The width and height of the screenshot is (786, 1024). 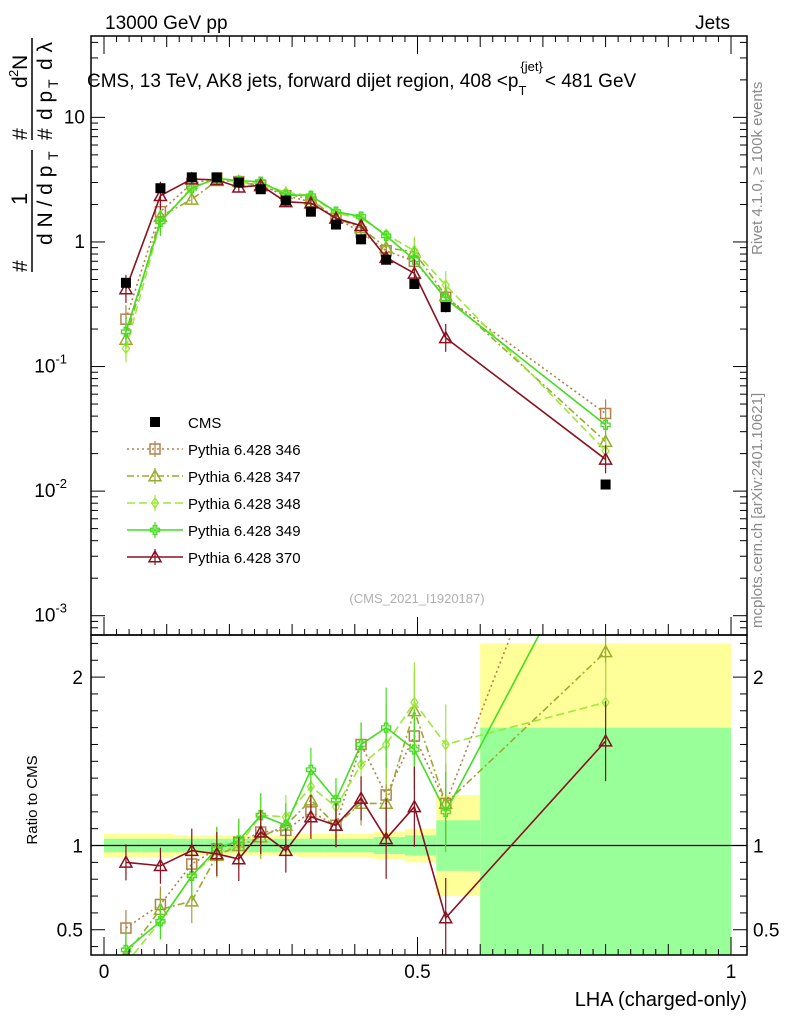 I want to click on y-tick-label: 10⁻³, so click(x=50, y=614).